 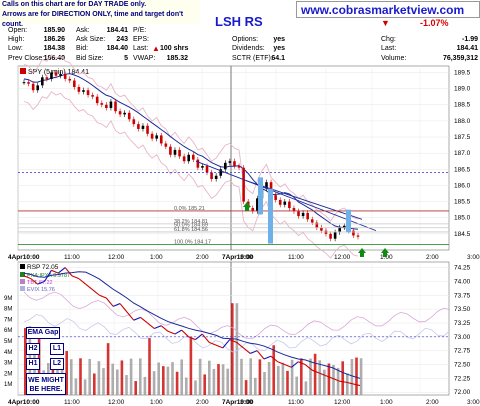 What do you see at coordinates (57, 349) in the screenshot?
I see `l1-box: L1` at bounding box center [57, 349].